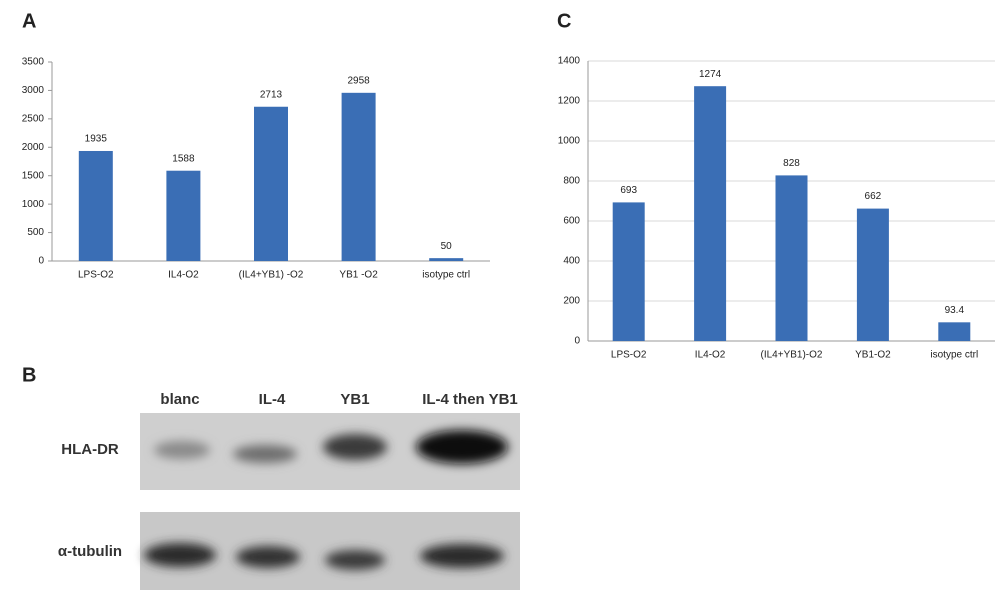 This screenshot has width=1004, height=607. Describe the element at coordinates (710, 74) in the screenshot. I see `data-label: 1274` at that location.